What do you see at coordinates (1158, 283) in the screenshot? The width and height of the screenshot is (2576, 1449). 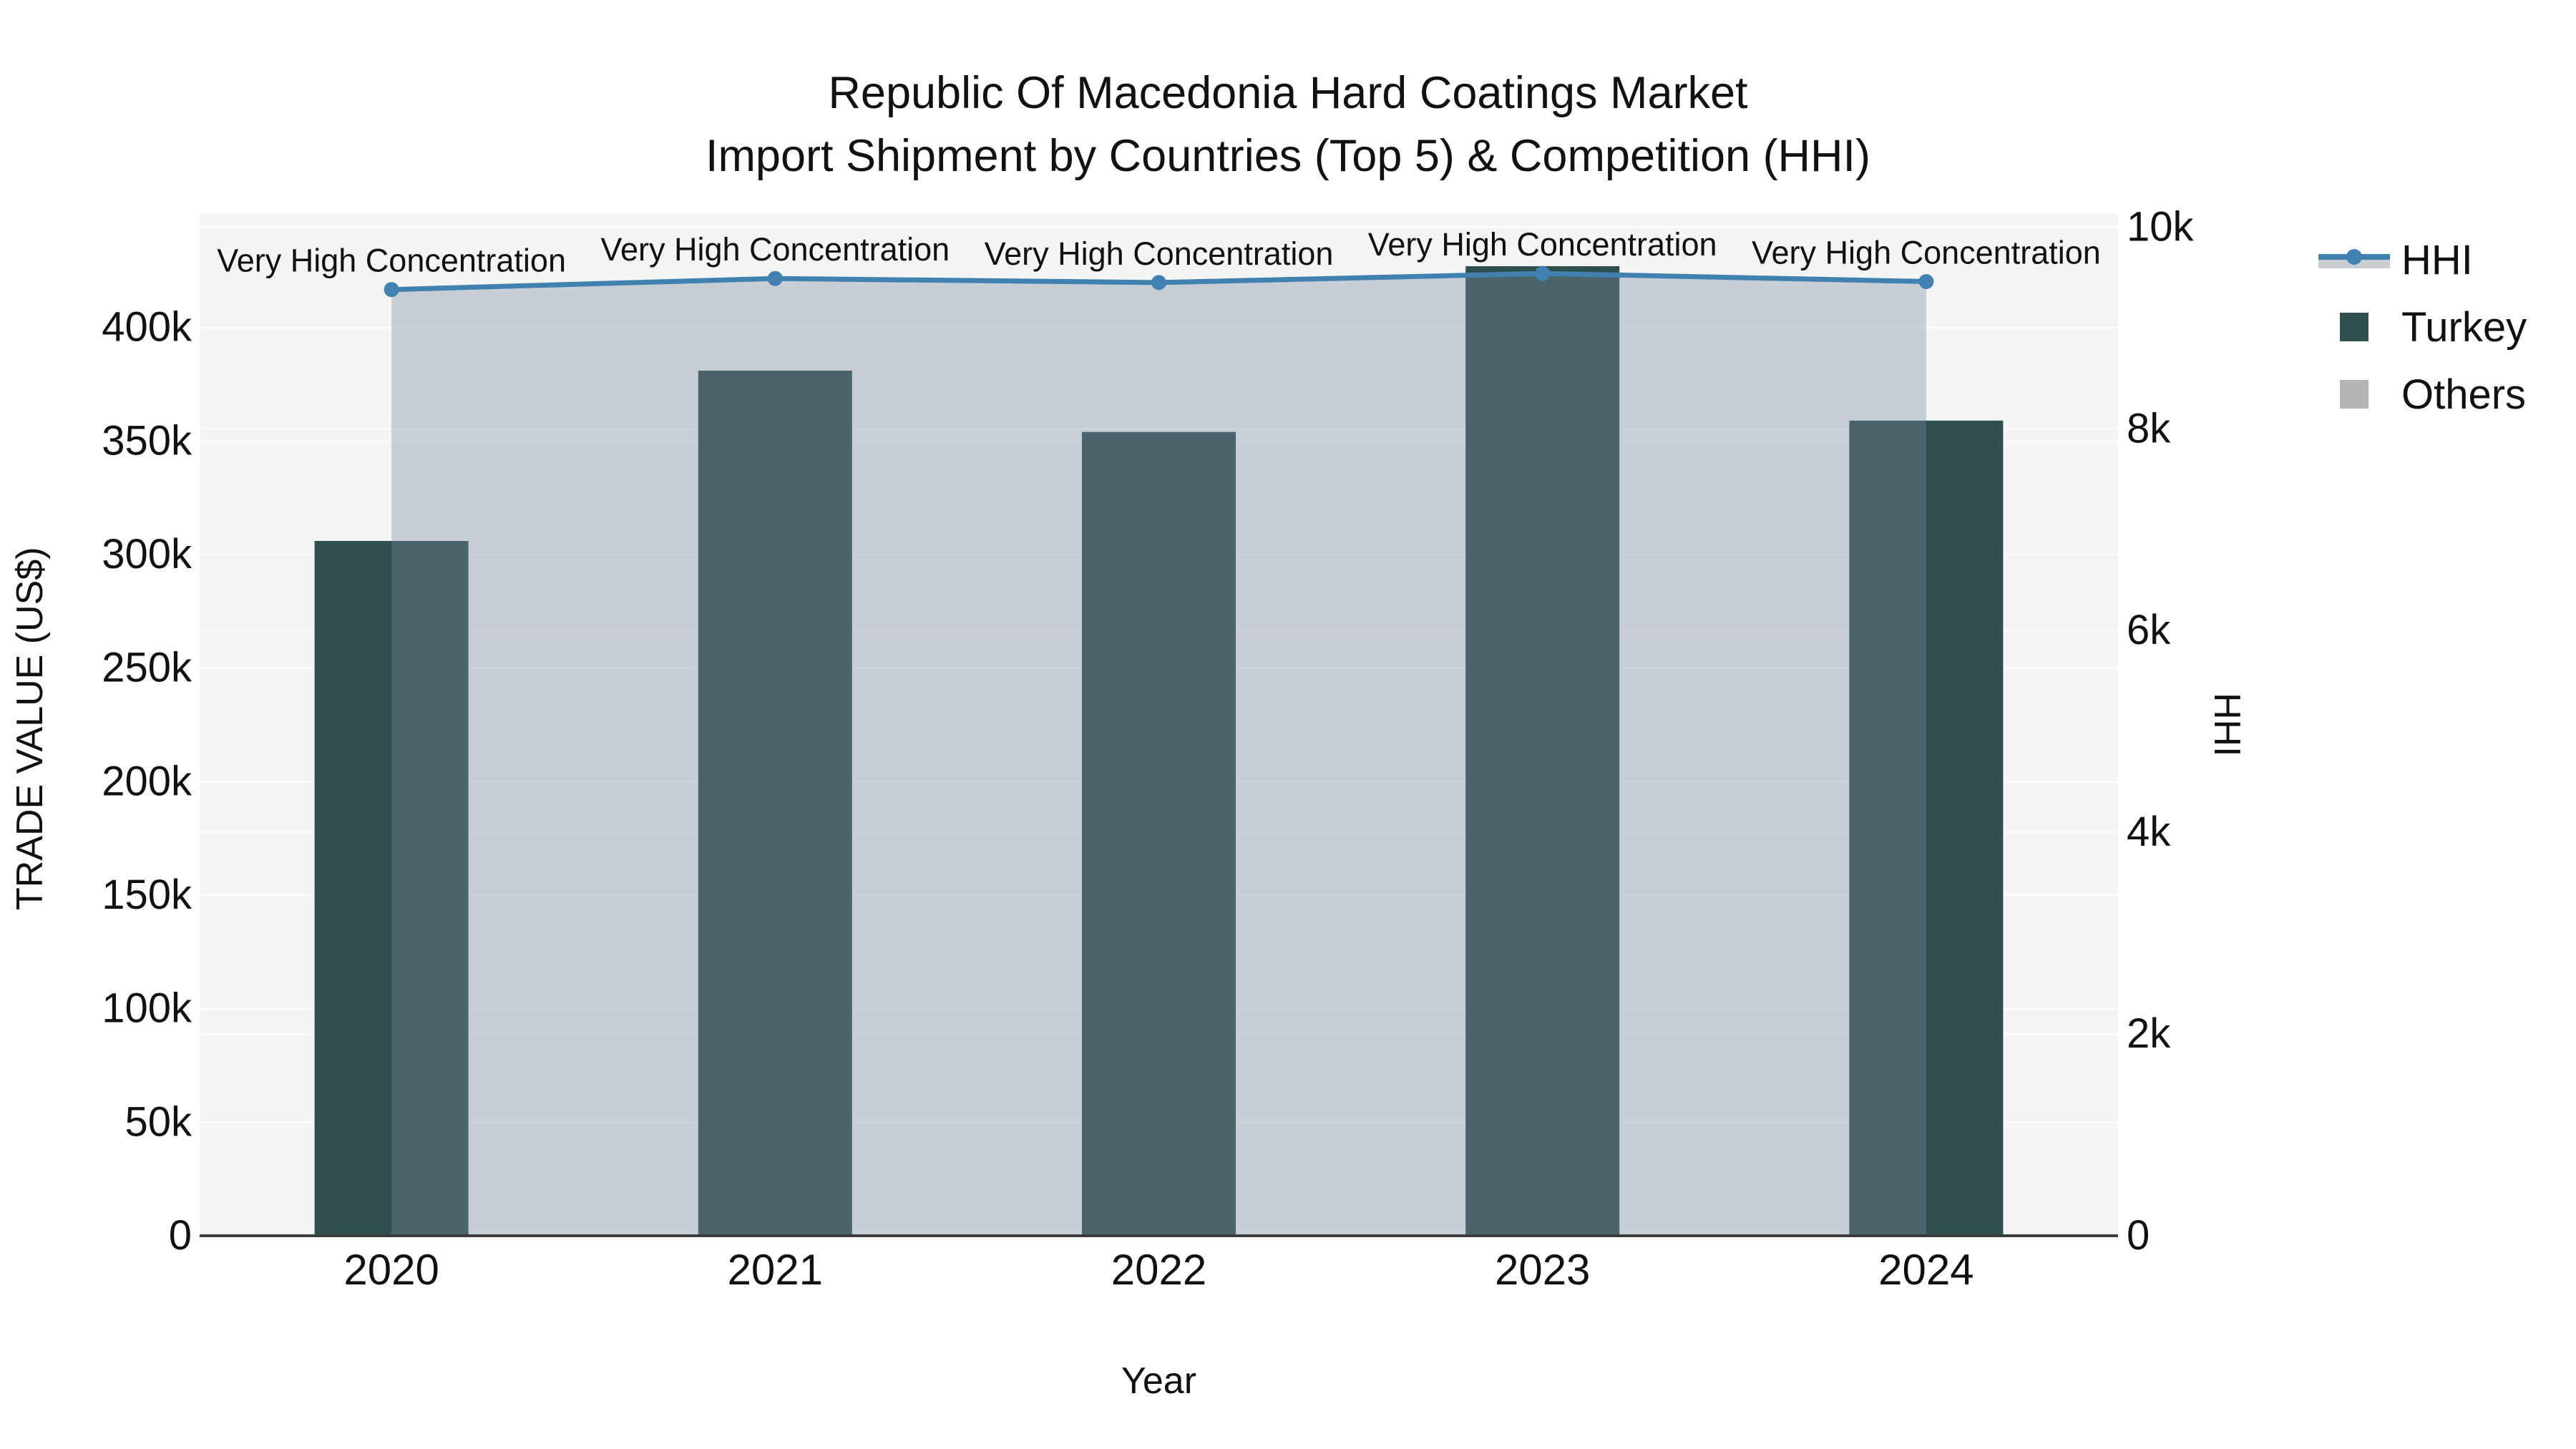 I see `hhi-point-2022` at bounding box center [1158, 283].